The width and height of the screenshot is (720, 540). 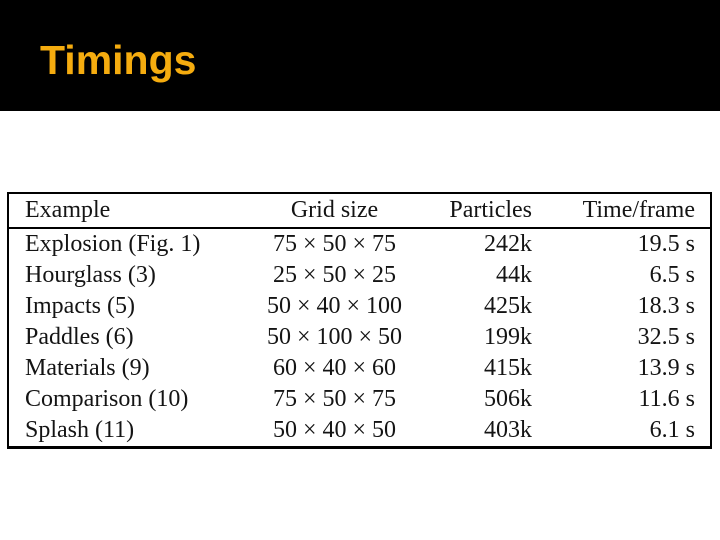 What do you see at coordinates (514, 275) in the screenshot?
I see `table-cell: 44k` at bounding box center [514, 275].